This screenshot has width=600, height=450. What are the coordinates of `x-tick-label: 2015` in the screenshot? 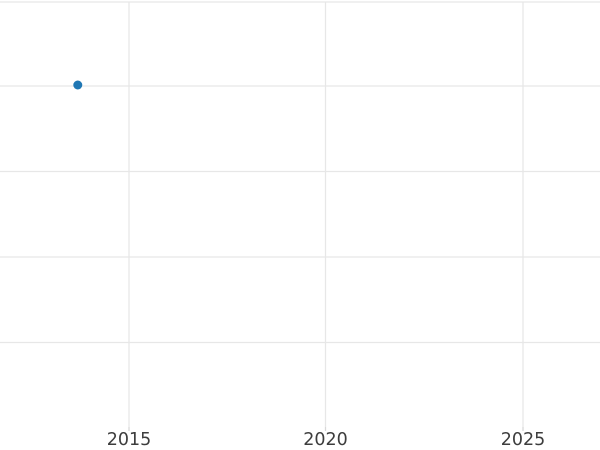 It's located at (129, 440).